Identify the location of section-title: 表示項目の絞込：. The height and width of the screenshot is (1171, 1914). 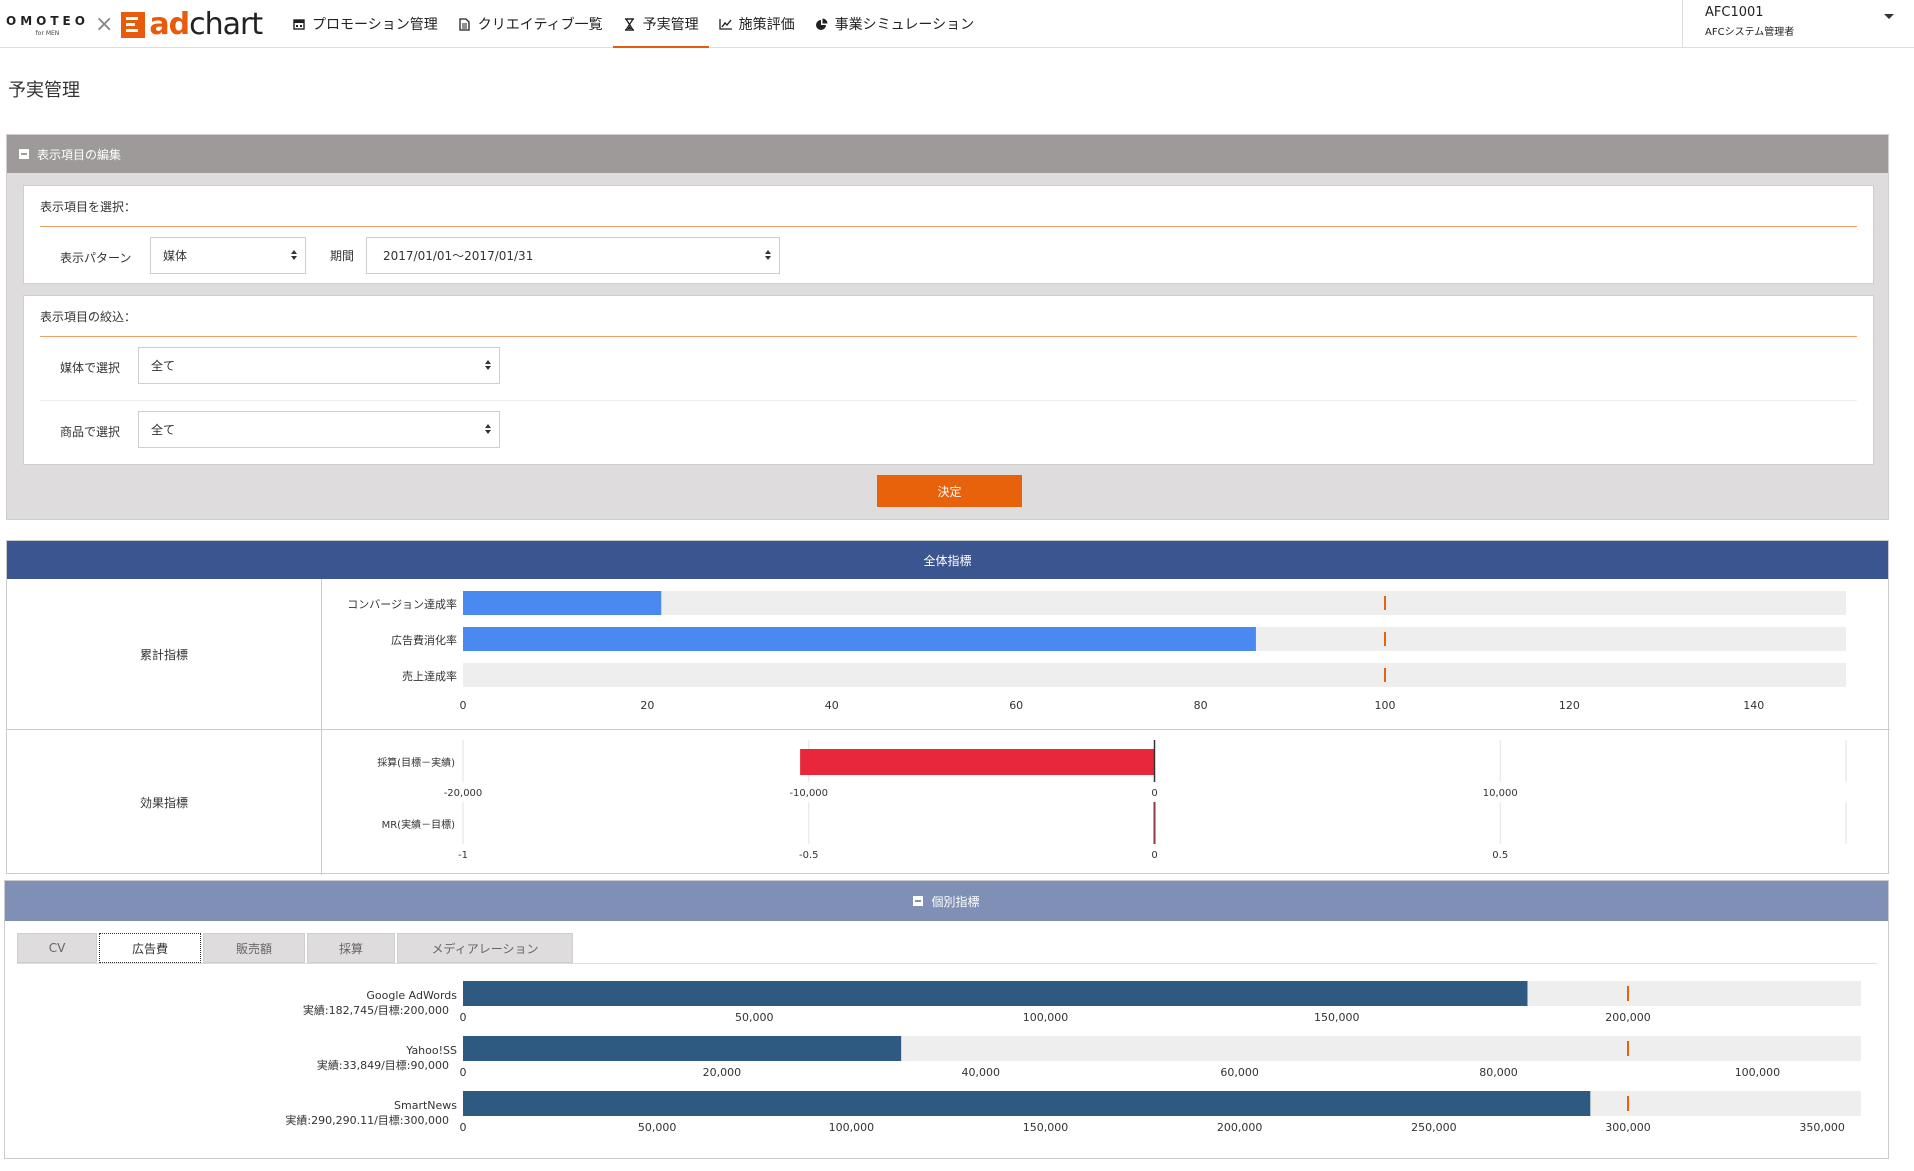
(88, 317).